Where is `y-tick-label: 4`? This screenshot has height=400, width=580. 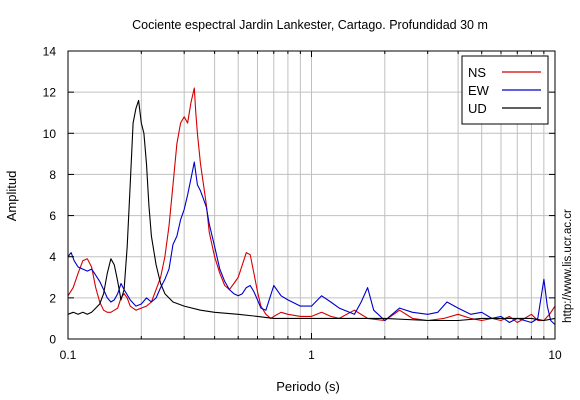
y-tick-label: 4 is located at coordinates (52, 257).